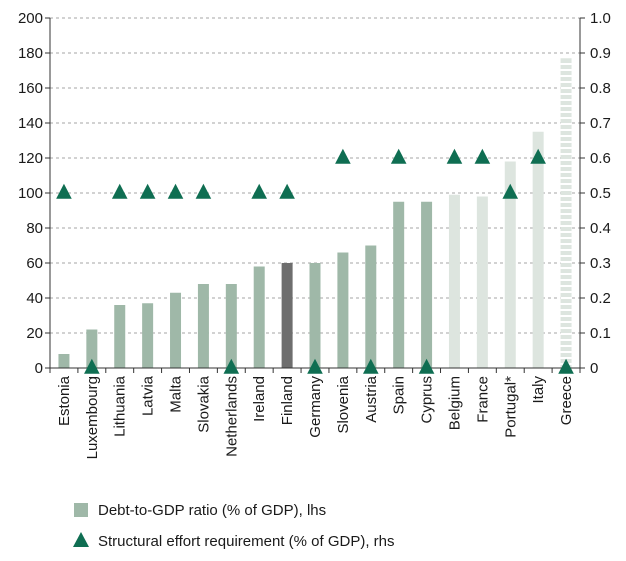 This screenshot has width=626, height=561. I want to click on right-tick-label: 1.0, so click(600, 18).